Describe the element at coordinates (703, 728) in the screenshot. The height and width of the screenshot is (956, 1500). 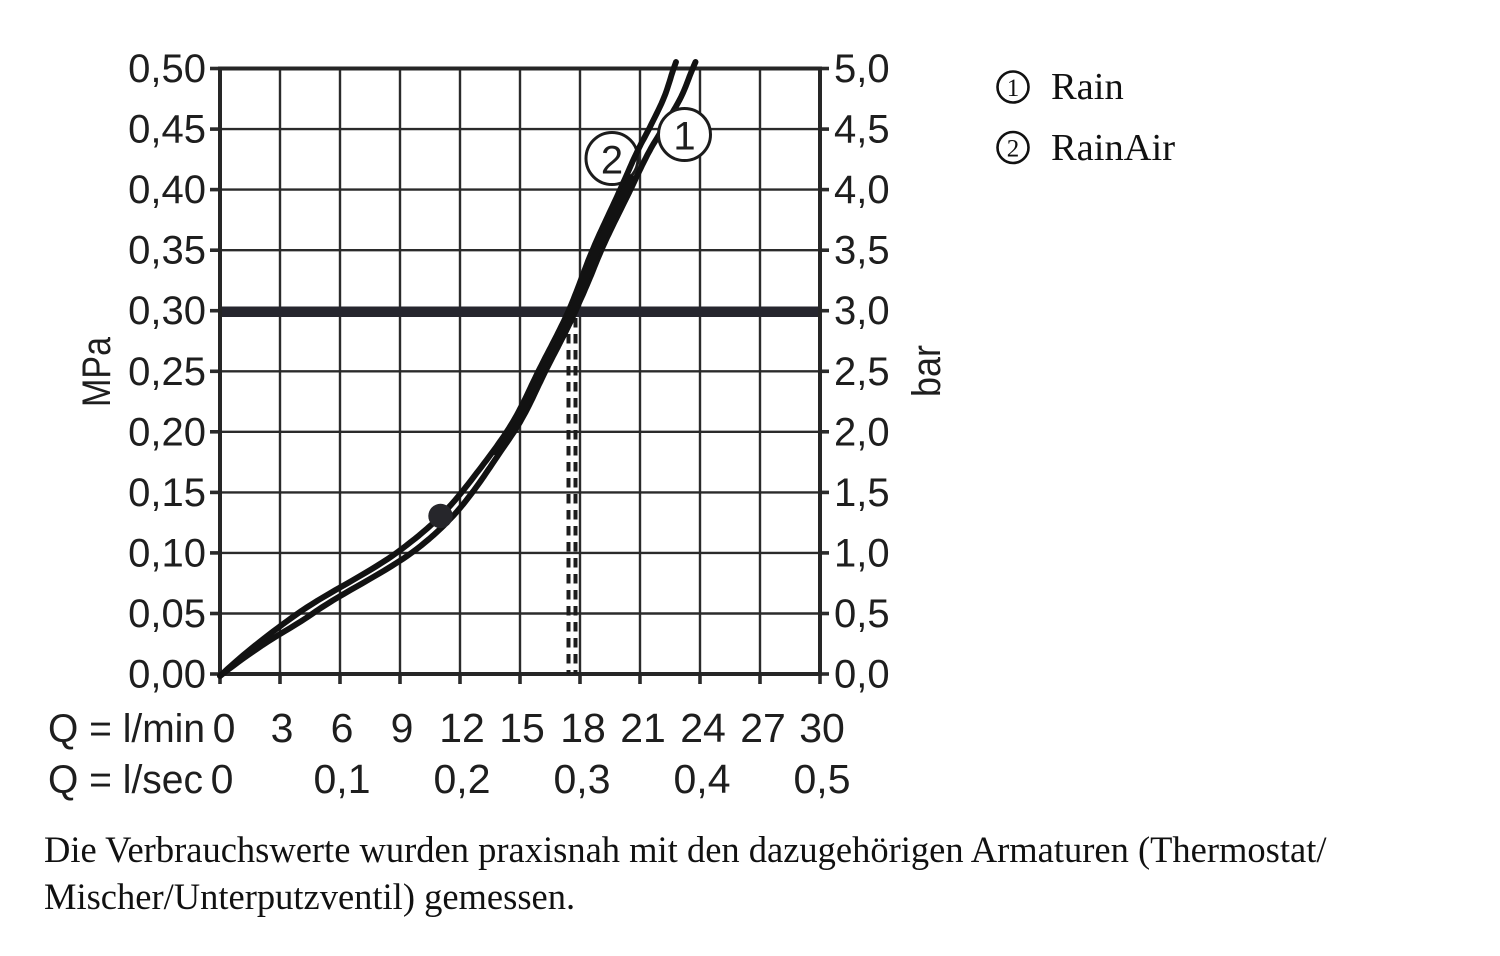
I see `svg-text: 24` at that location.